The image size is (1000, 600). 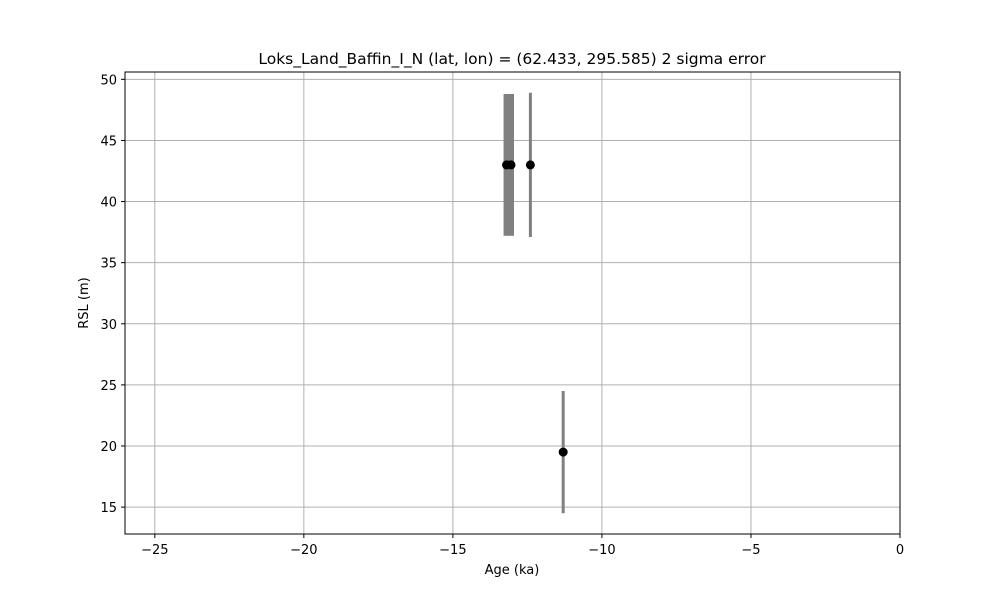 I want to click on y-axis-label: RSL (m), so click(x=84, y=302).